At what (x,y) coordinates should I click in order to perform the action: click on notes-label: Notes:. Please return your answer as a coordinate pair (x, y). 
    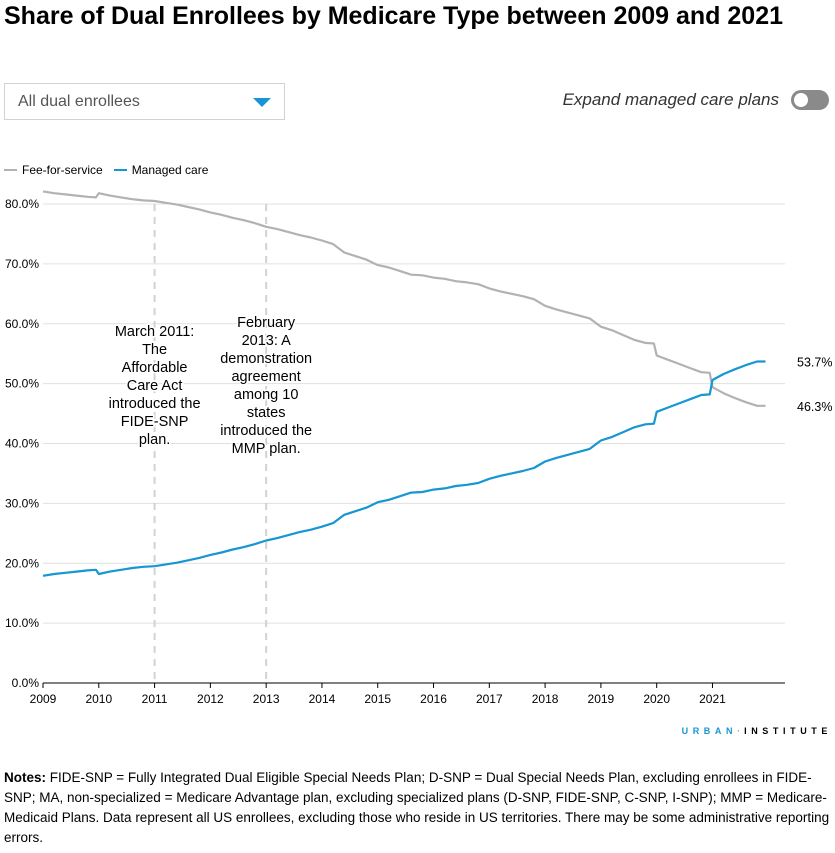
    Looking at the image, I should click on (25, 777).